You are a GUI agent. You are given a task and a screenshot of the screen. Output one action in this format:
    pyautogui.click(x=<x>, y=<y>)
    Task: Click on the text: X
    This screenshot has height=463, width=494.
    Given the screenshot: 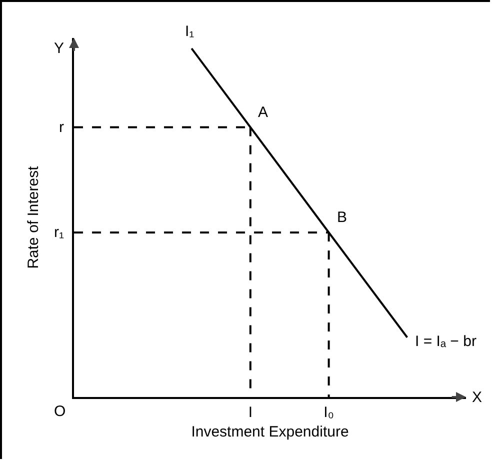 What is the action you would take?
    pyautogui.click(x=477, y=397)
    